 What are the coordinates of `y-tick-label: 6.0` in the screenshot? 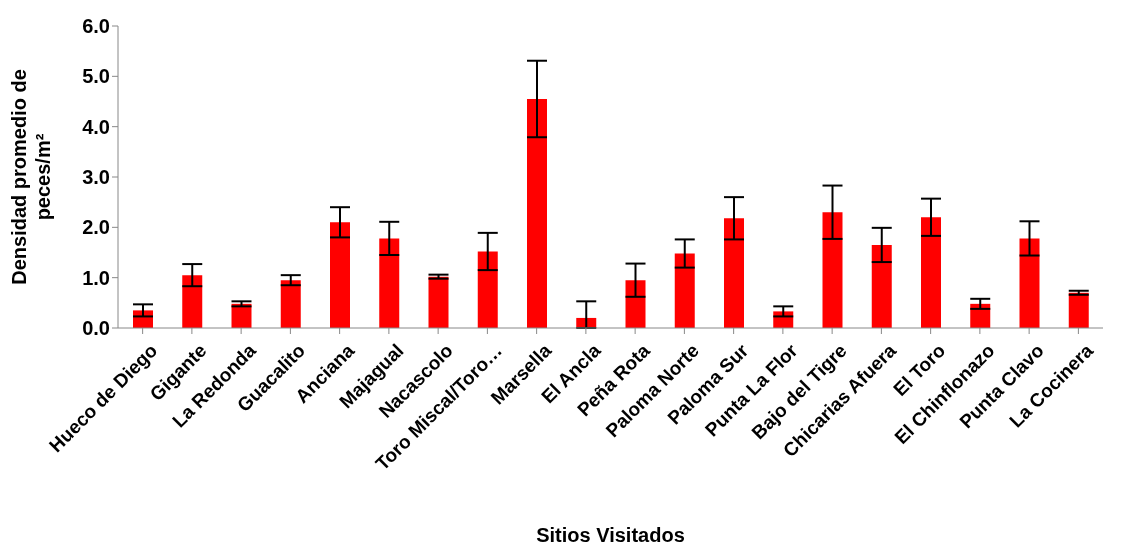 It's located at (96, 26).